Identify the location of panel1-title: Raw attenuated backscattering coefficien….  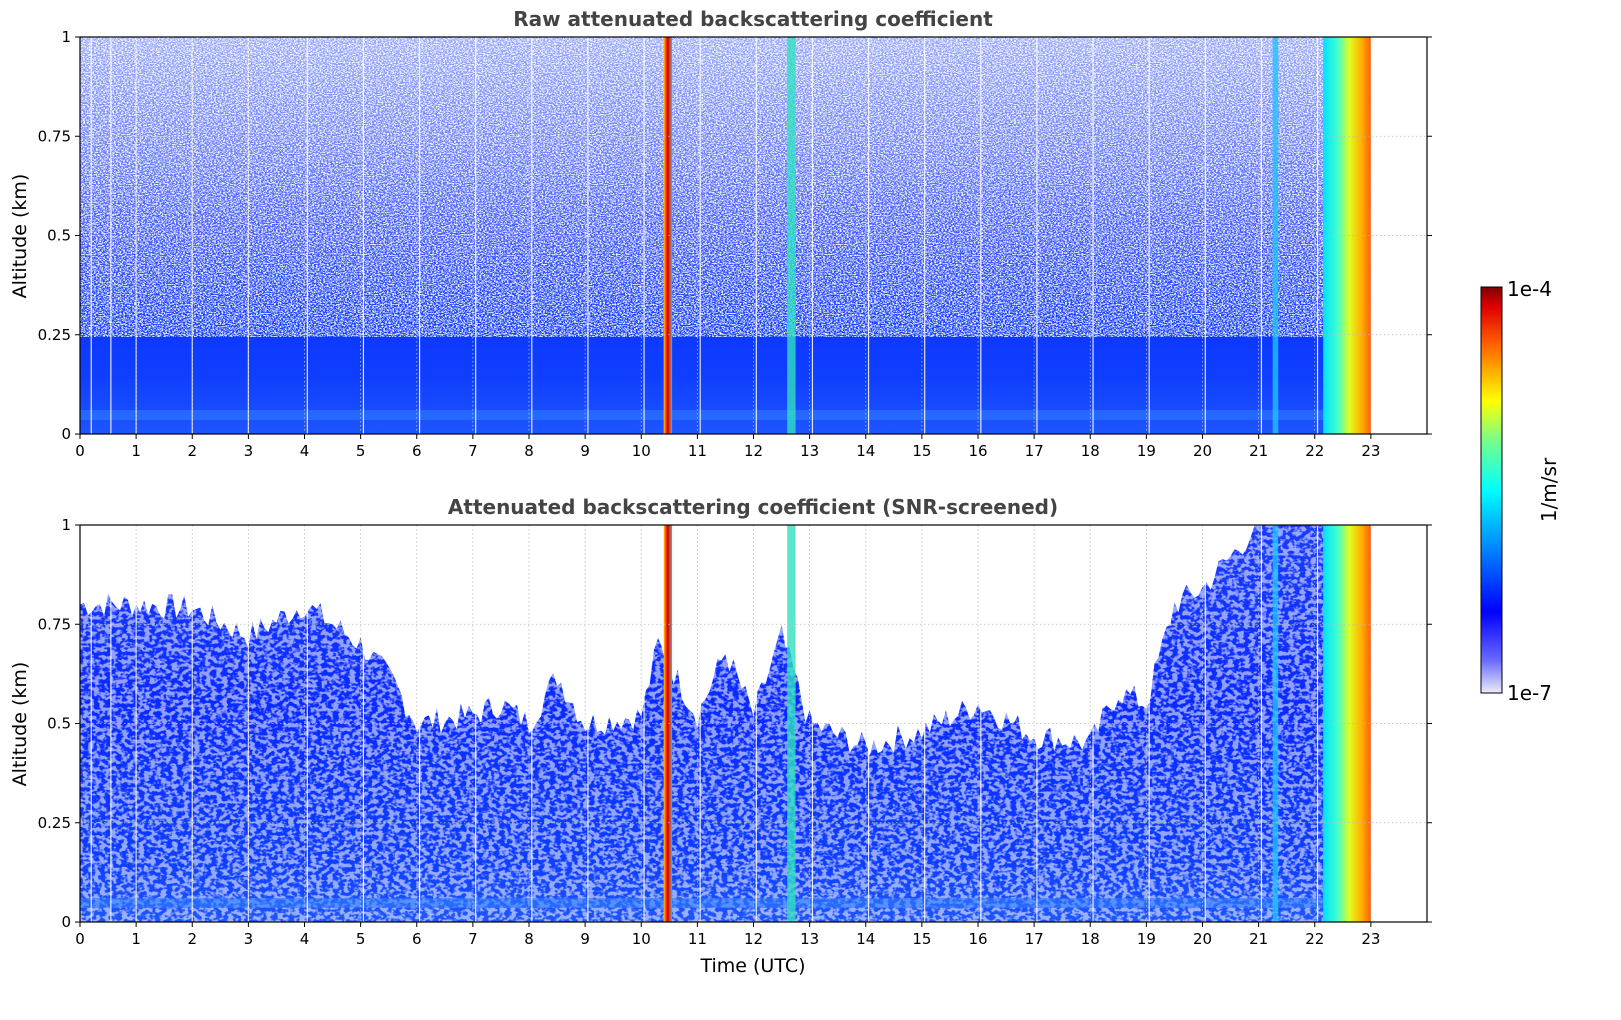
(753, 19).